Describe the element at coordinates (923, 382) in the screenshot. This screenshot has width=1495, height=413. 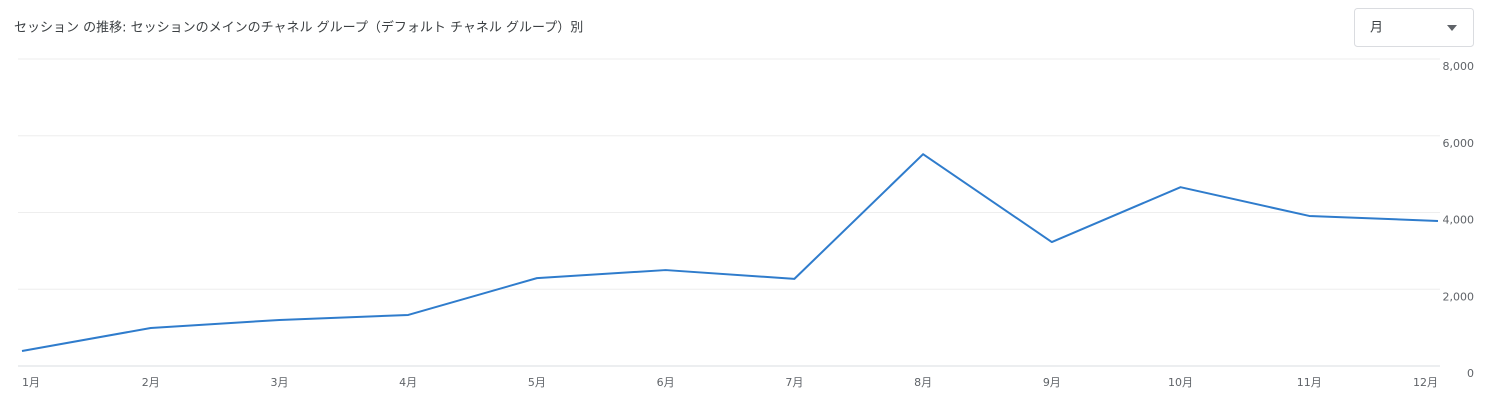
I see `x-tick-label: 8月` at that location.